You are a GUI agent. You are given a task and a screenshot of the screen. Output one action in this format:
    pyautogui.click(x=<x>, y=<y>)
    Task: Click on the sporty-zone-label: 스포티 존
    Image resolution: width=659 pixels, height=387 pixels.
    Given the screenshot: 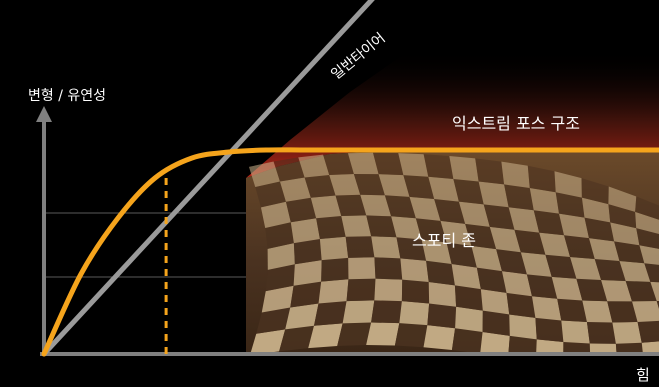 What is the action you would take?
    pyautogui.click(x=444, y=240)
    